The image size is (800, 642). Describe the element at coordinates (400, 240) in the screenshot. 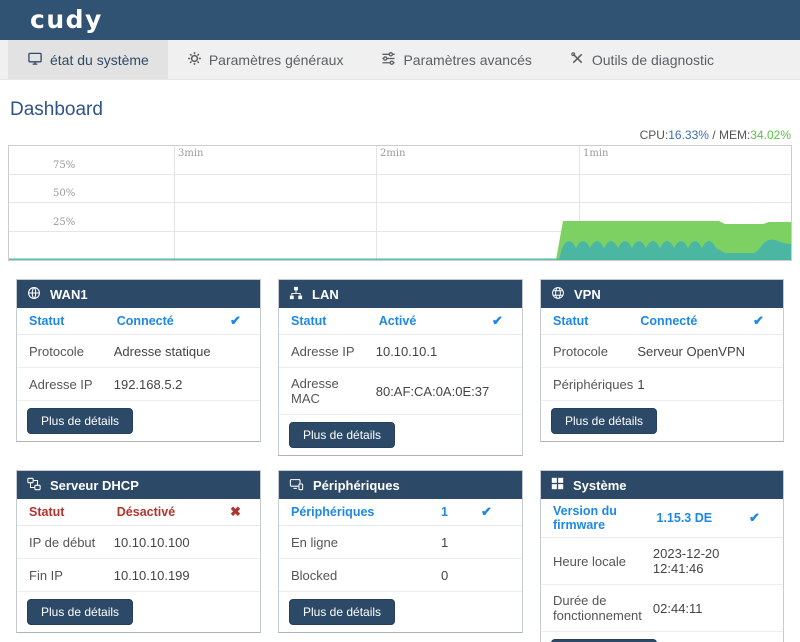

I see `usage-area-series` at that location.